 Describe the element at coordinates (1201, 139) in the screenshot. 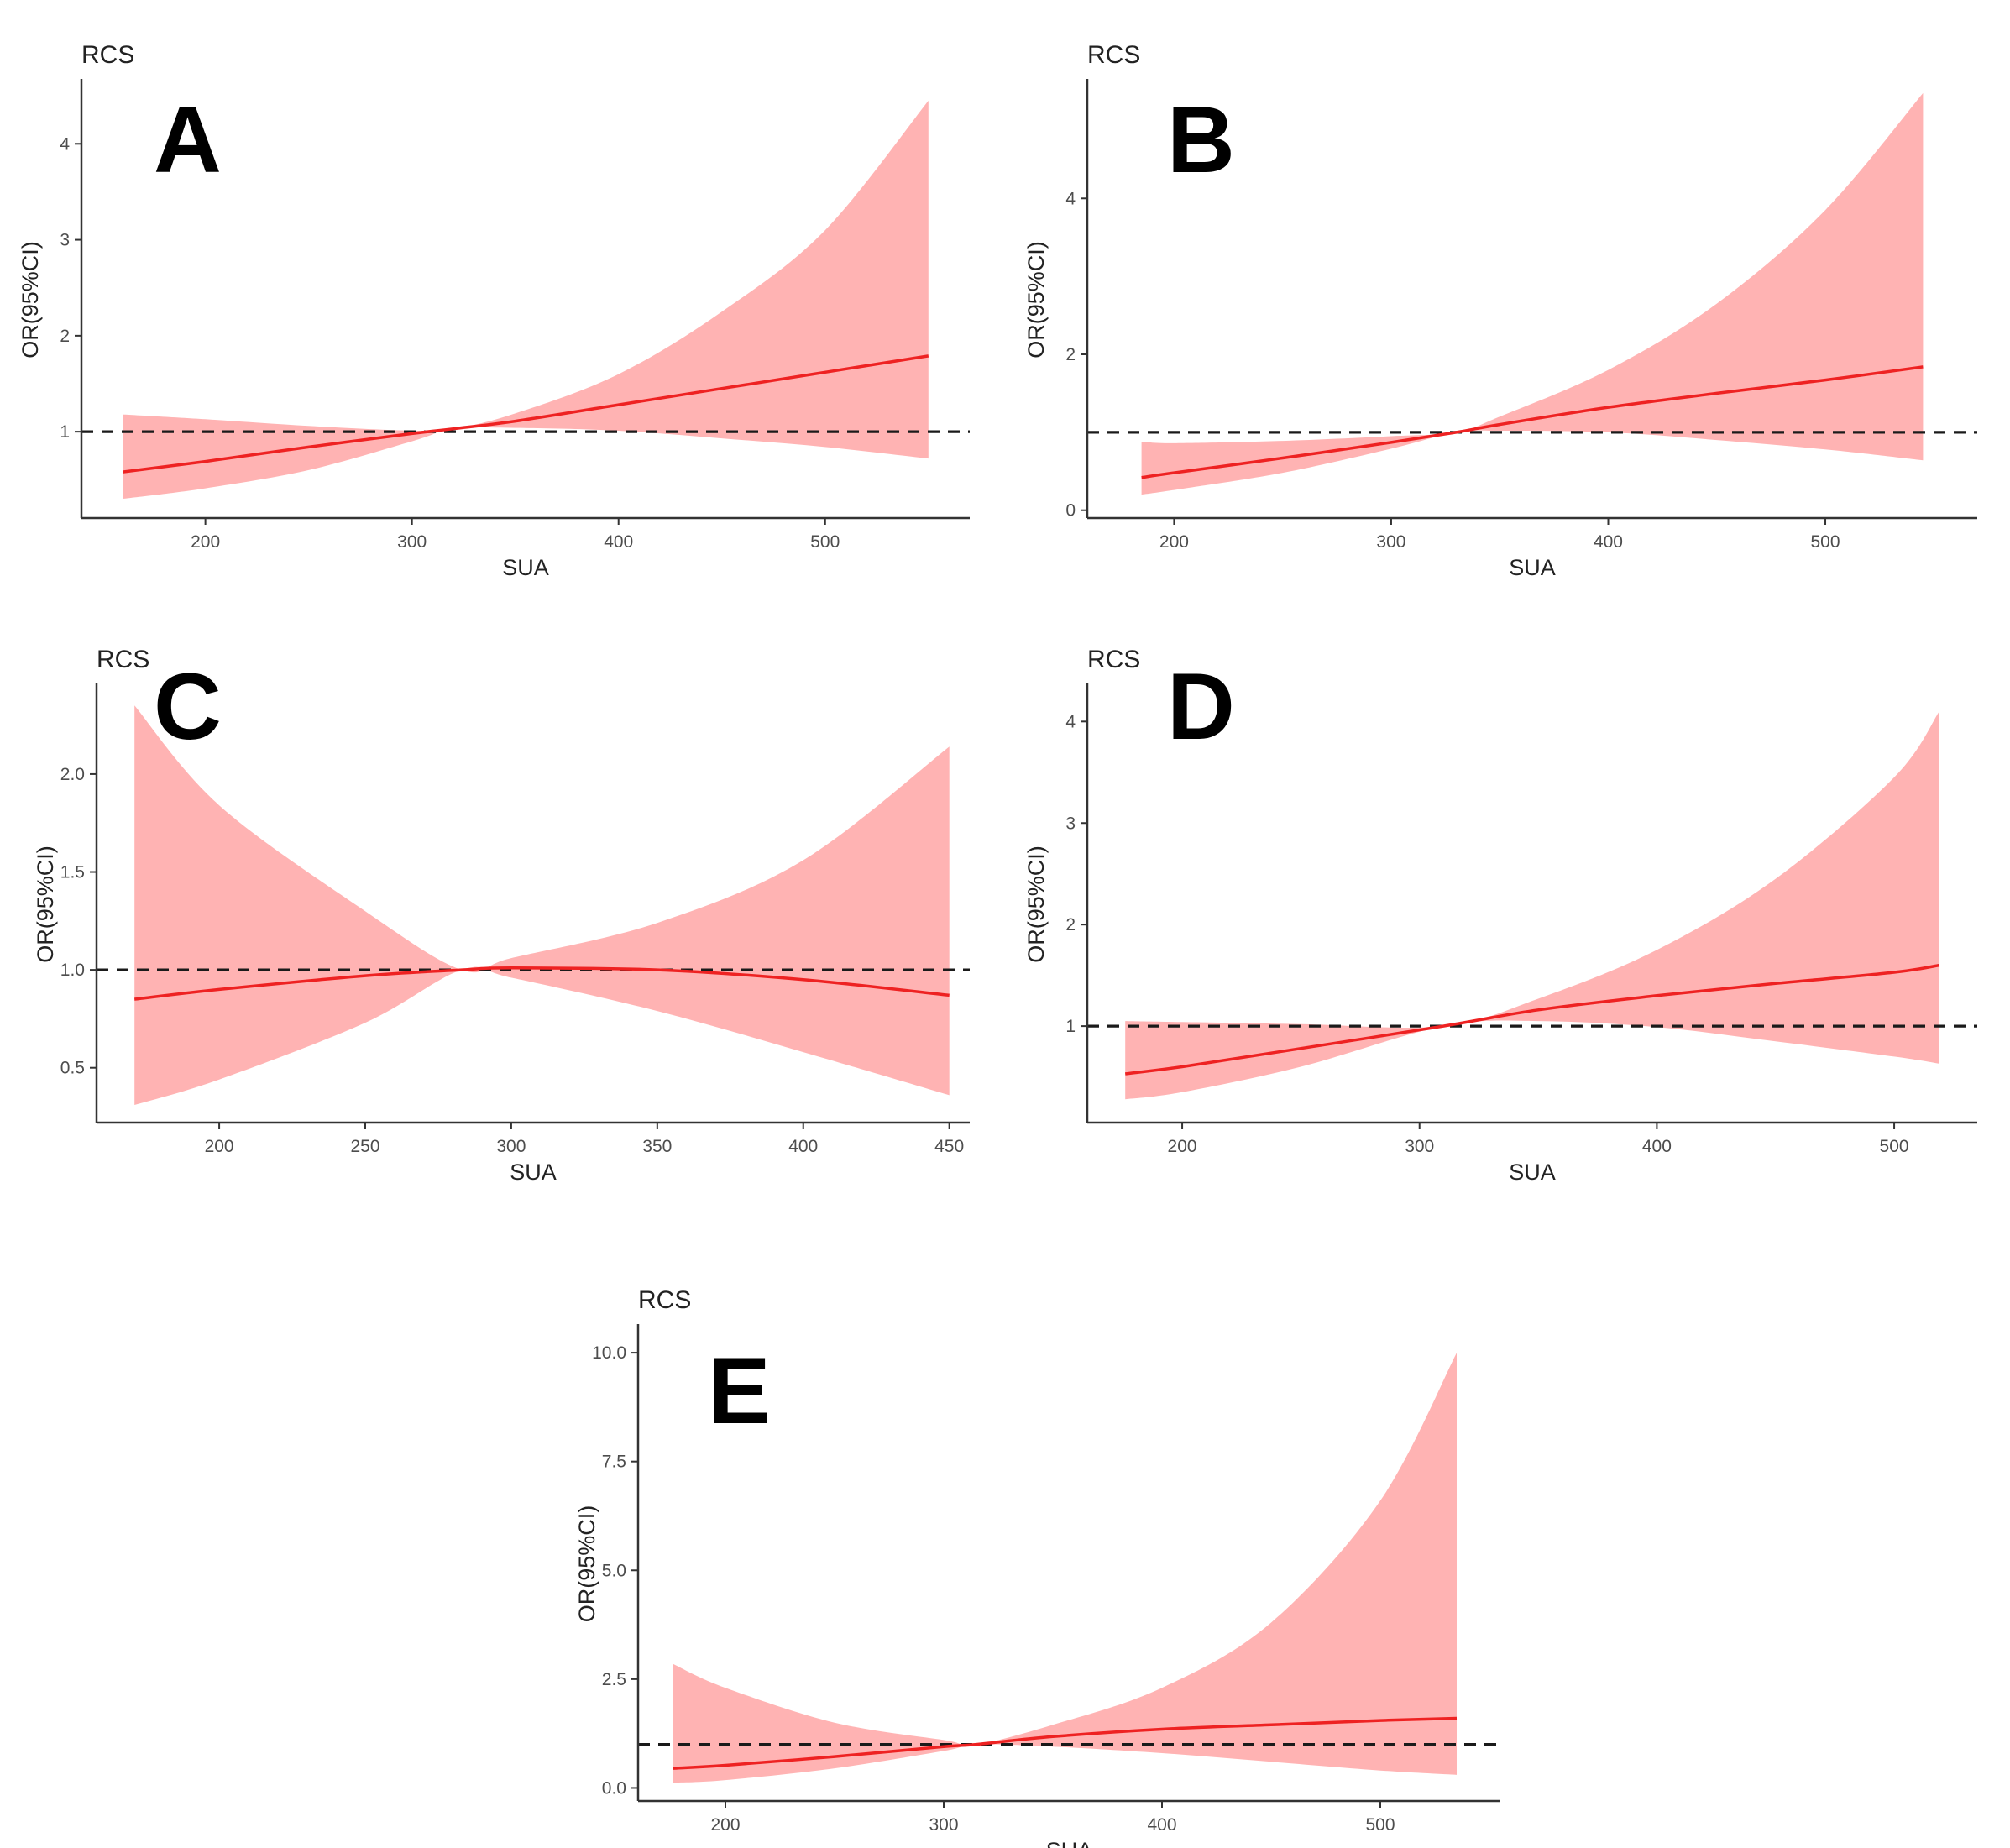

I see `panel-letter: B` at that location.